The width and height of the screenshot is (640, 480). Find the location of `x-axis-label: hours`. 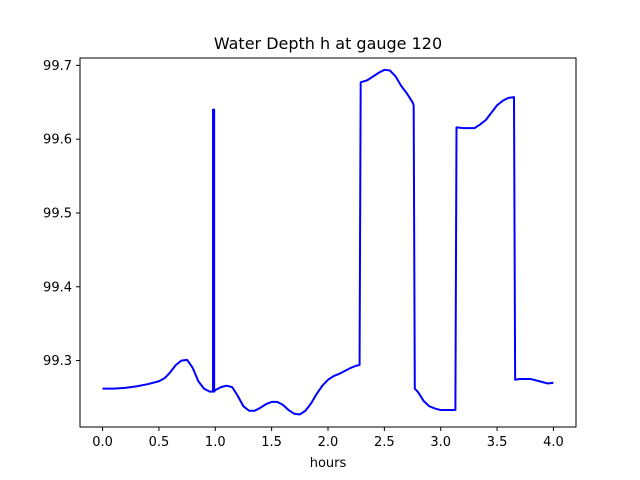

x-axis-label: hours is located at coordinates (328, 463).